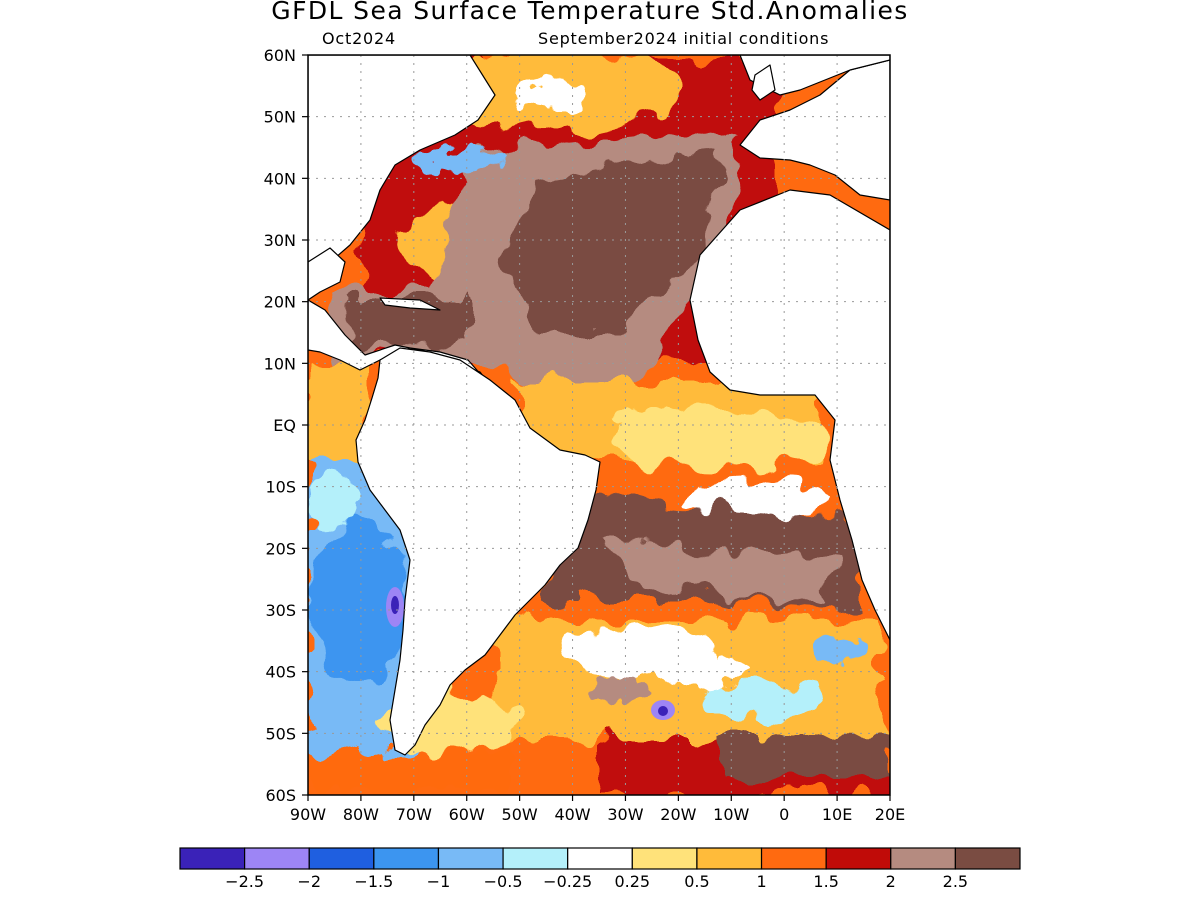 The width and height of the screenshot is (1200, 900). Describe the element at coordinates (244, 881) in the screenshot. I see `legend-label: −2.5` at that location.